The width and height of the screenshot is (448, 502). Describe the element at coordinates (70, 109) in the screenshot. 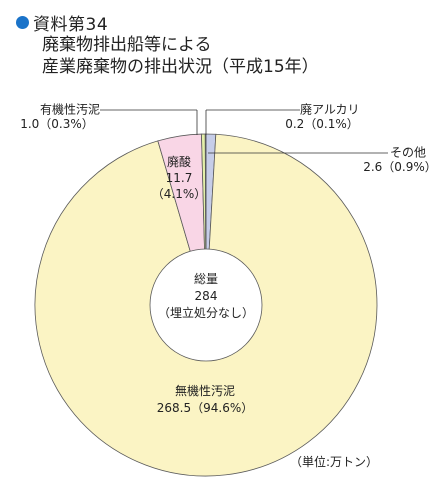

I see `slice-label-yukiseiodei-name: 有機性汚泥` at that location.